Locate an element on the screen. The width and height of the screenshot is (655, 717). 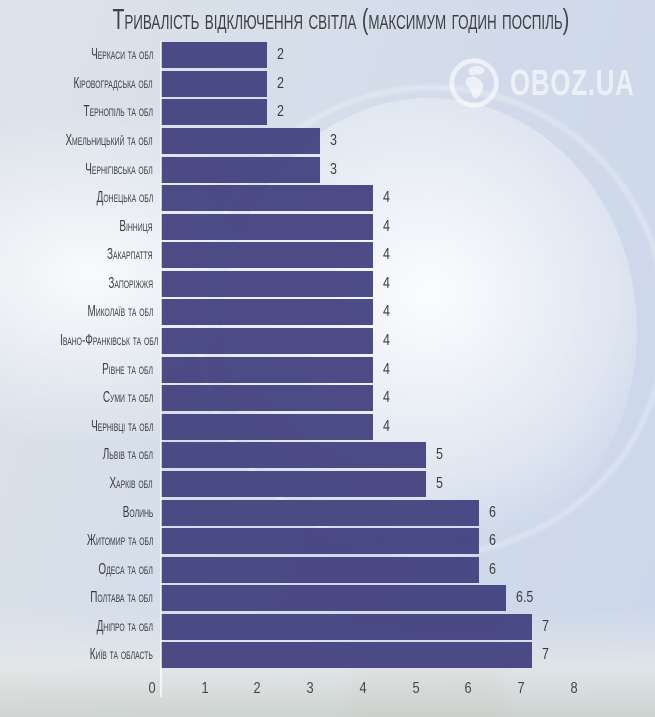
bar-track: 5 is located at coordinates (408, 483).